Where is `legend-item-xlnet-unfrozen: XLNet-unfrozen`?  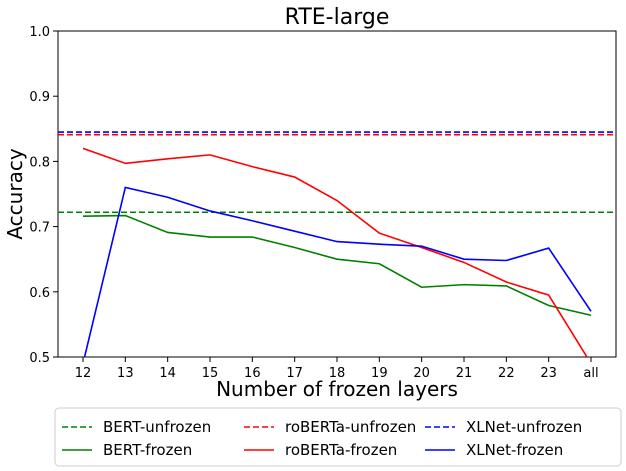 legend-item-xlnet-unfrozen: XLNet-unfrozen is located at coordinates (503, 427).